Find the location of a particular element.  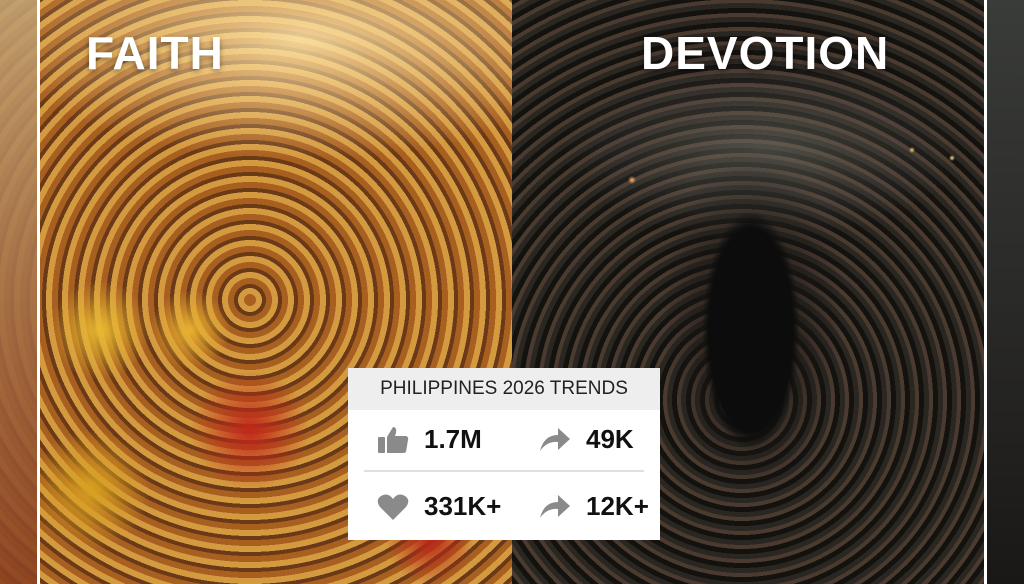

likes-value: 1.7M is located at coordinates (453, 439).